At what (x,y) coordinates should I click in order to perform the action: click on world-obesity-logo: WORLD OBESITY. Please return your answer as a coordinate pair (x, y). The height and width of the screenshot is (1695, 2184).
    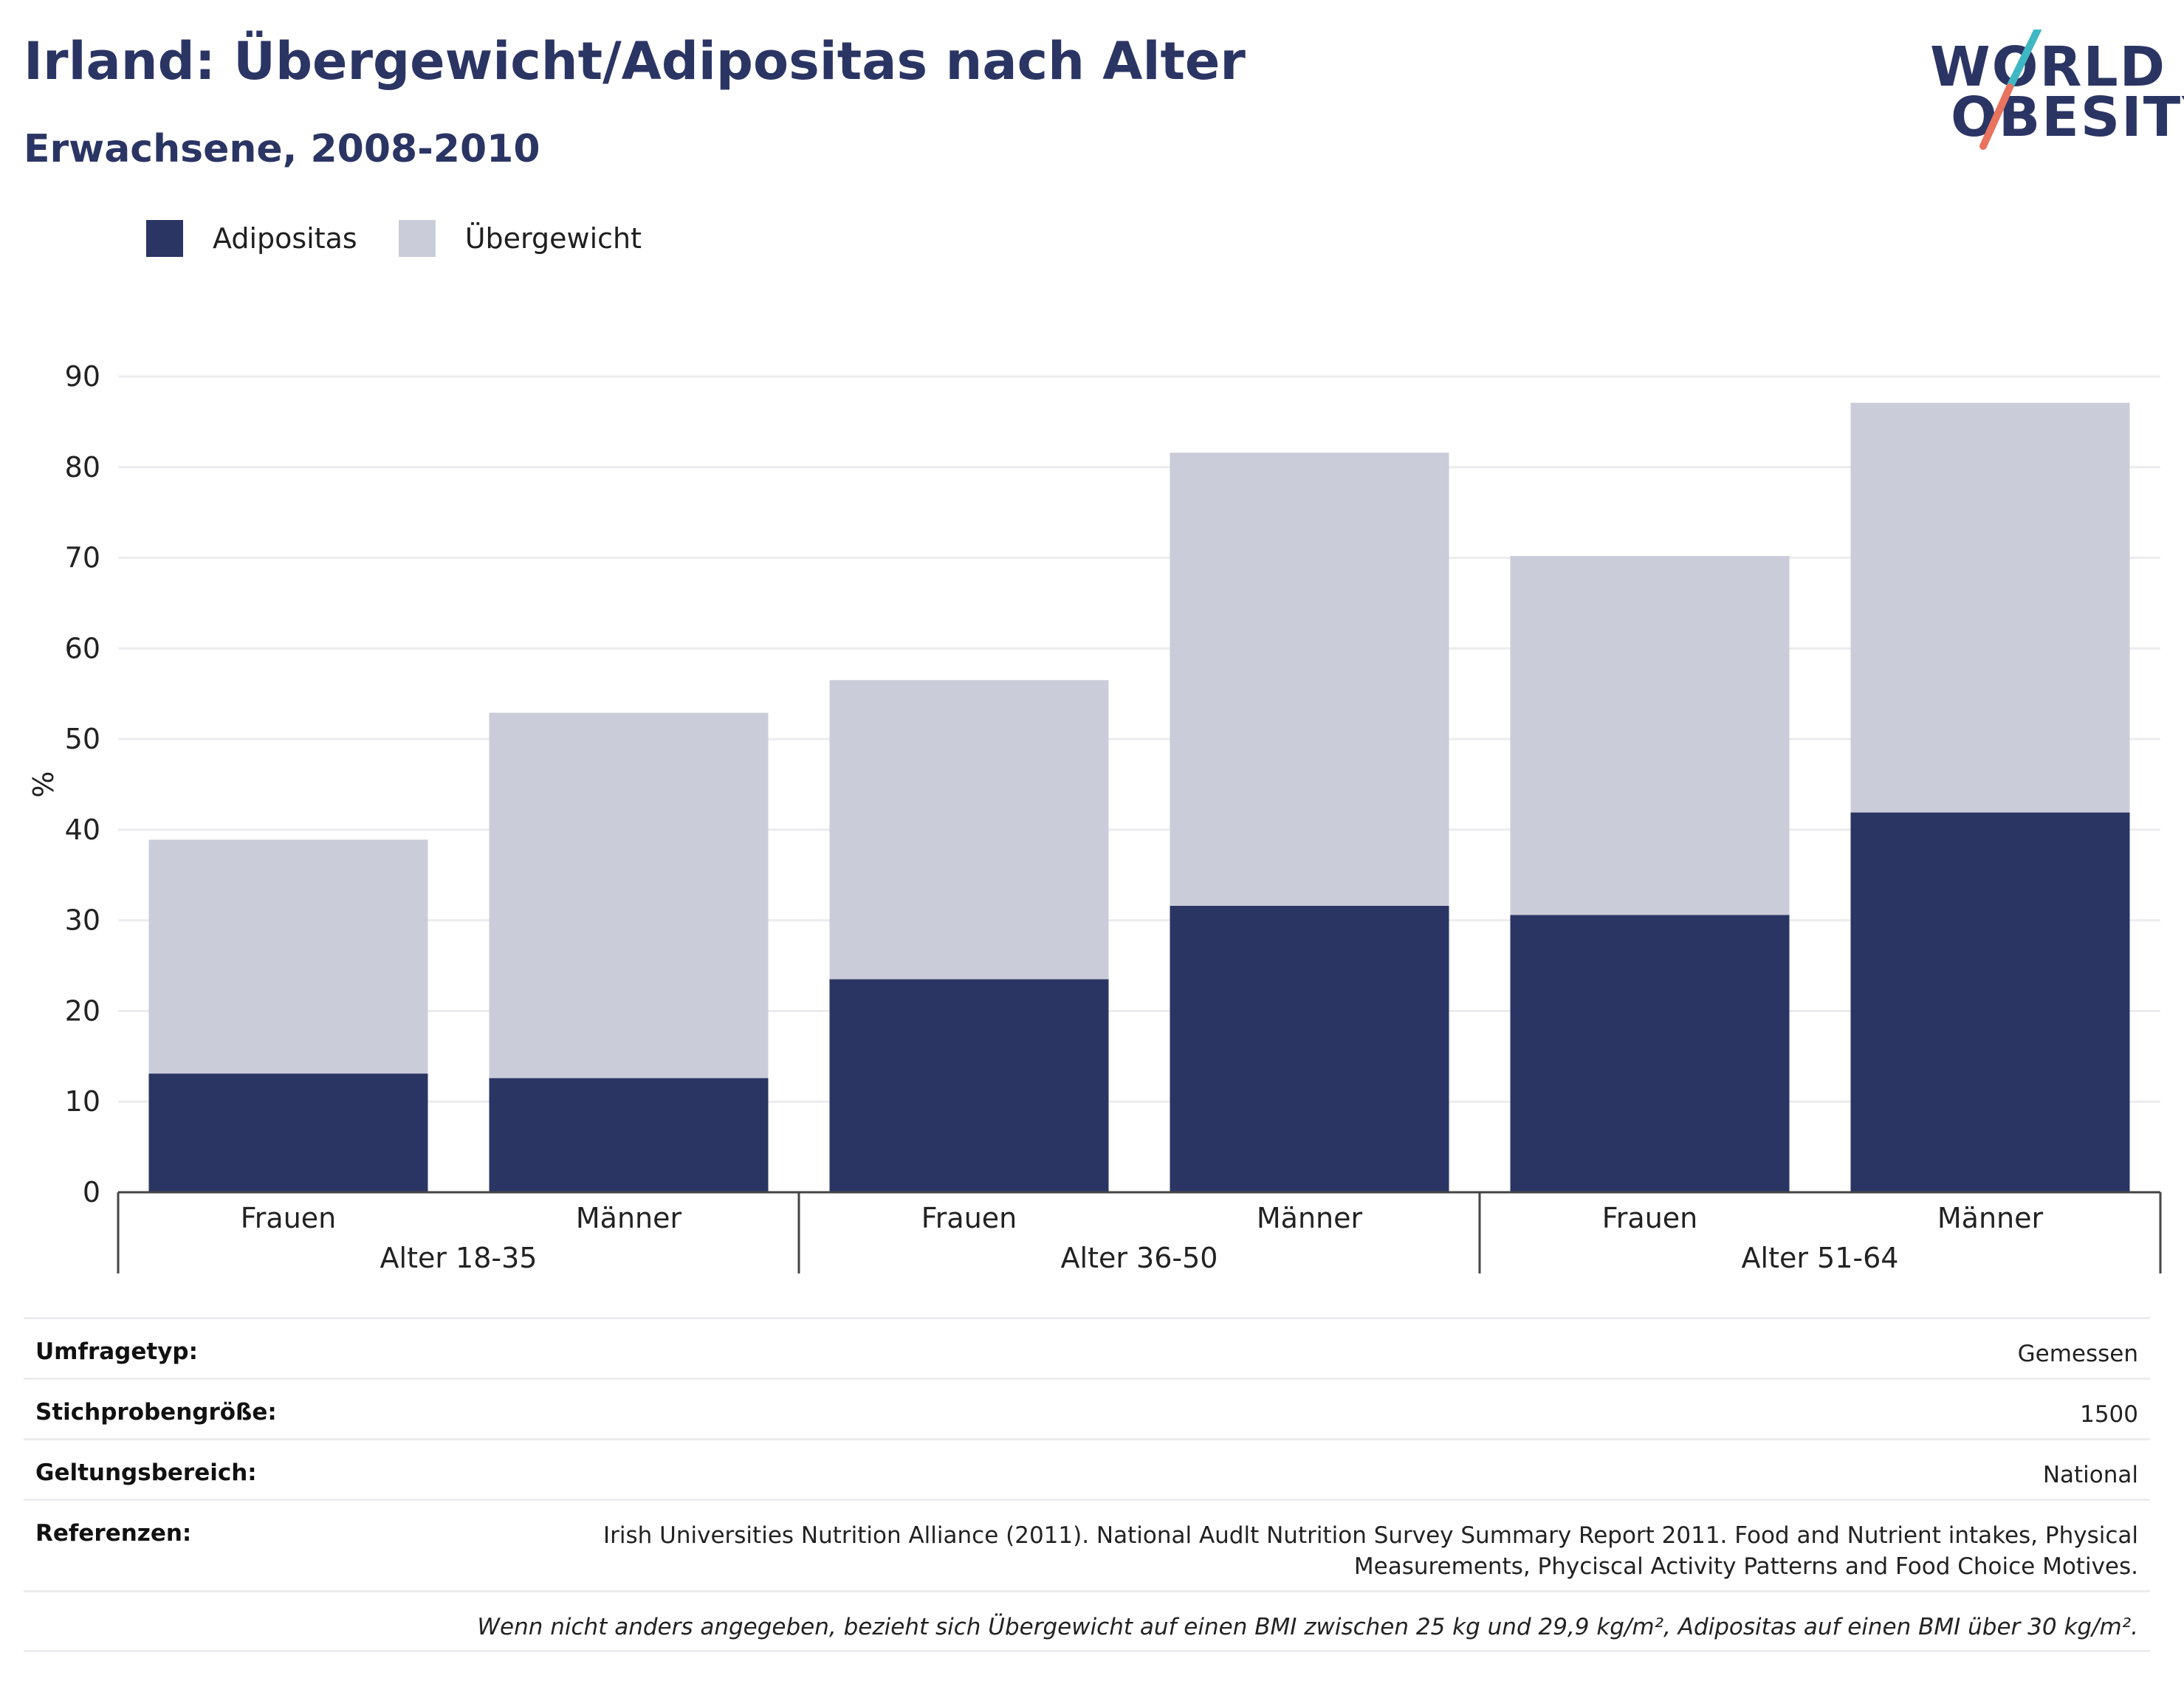
    Looking at the image, I should click on (2052, 92).